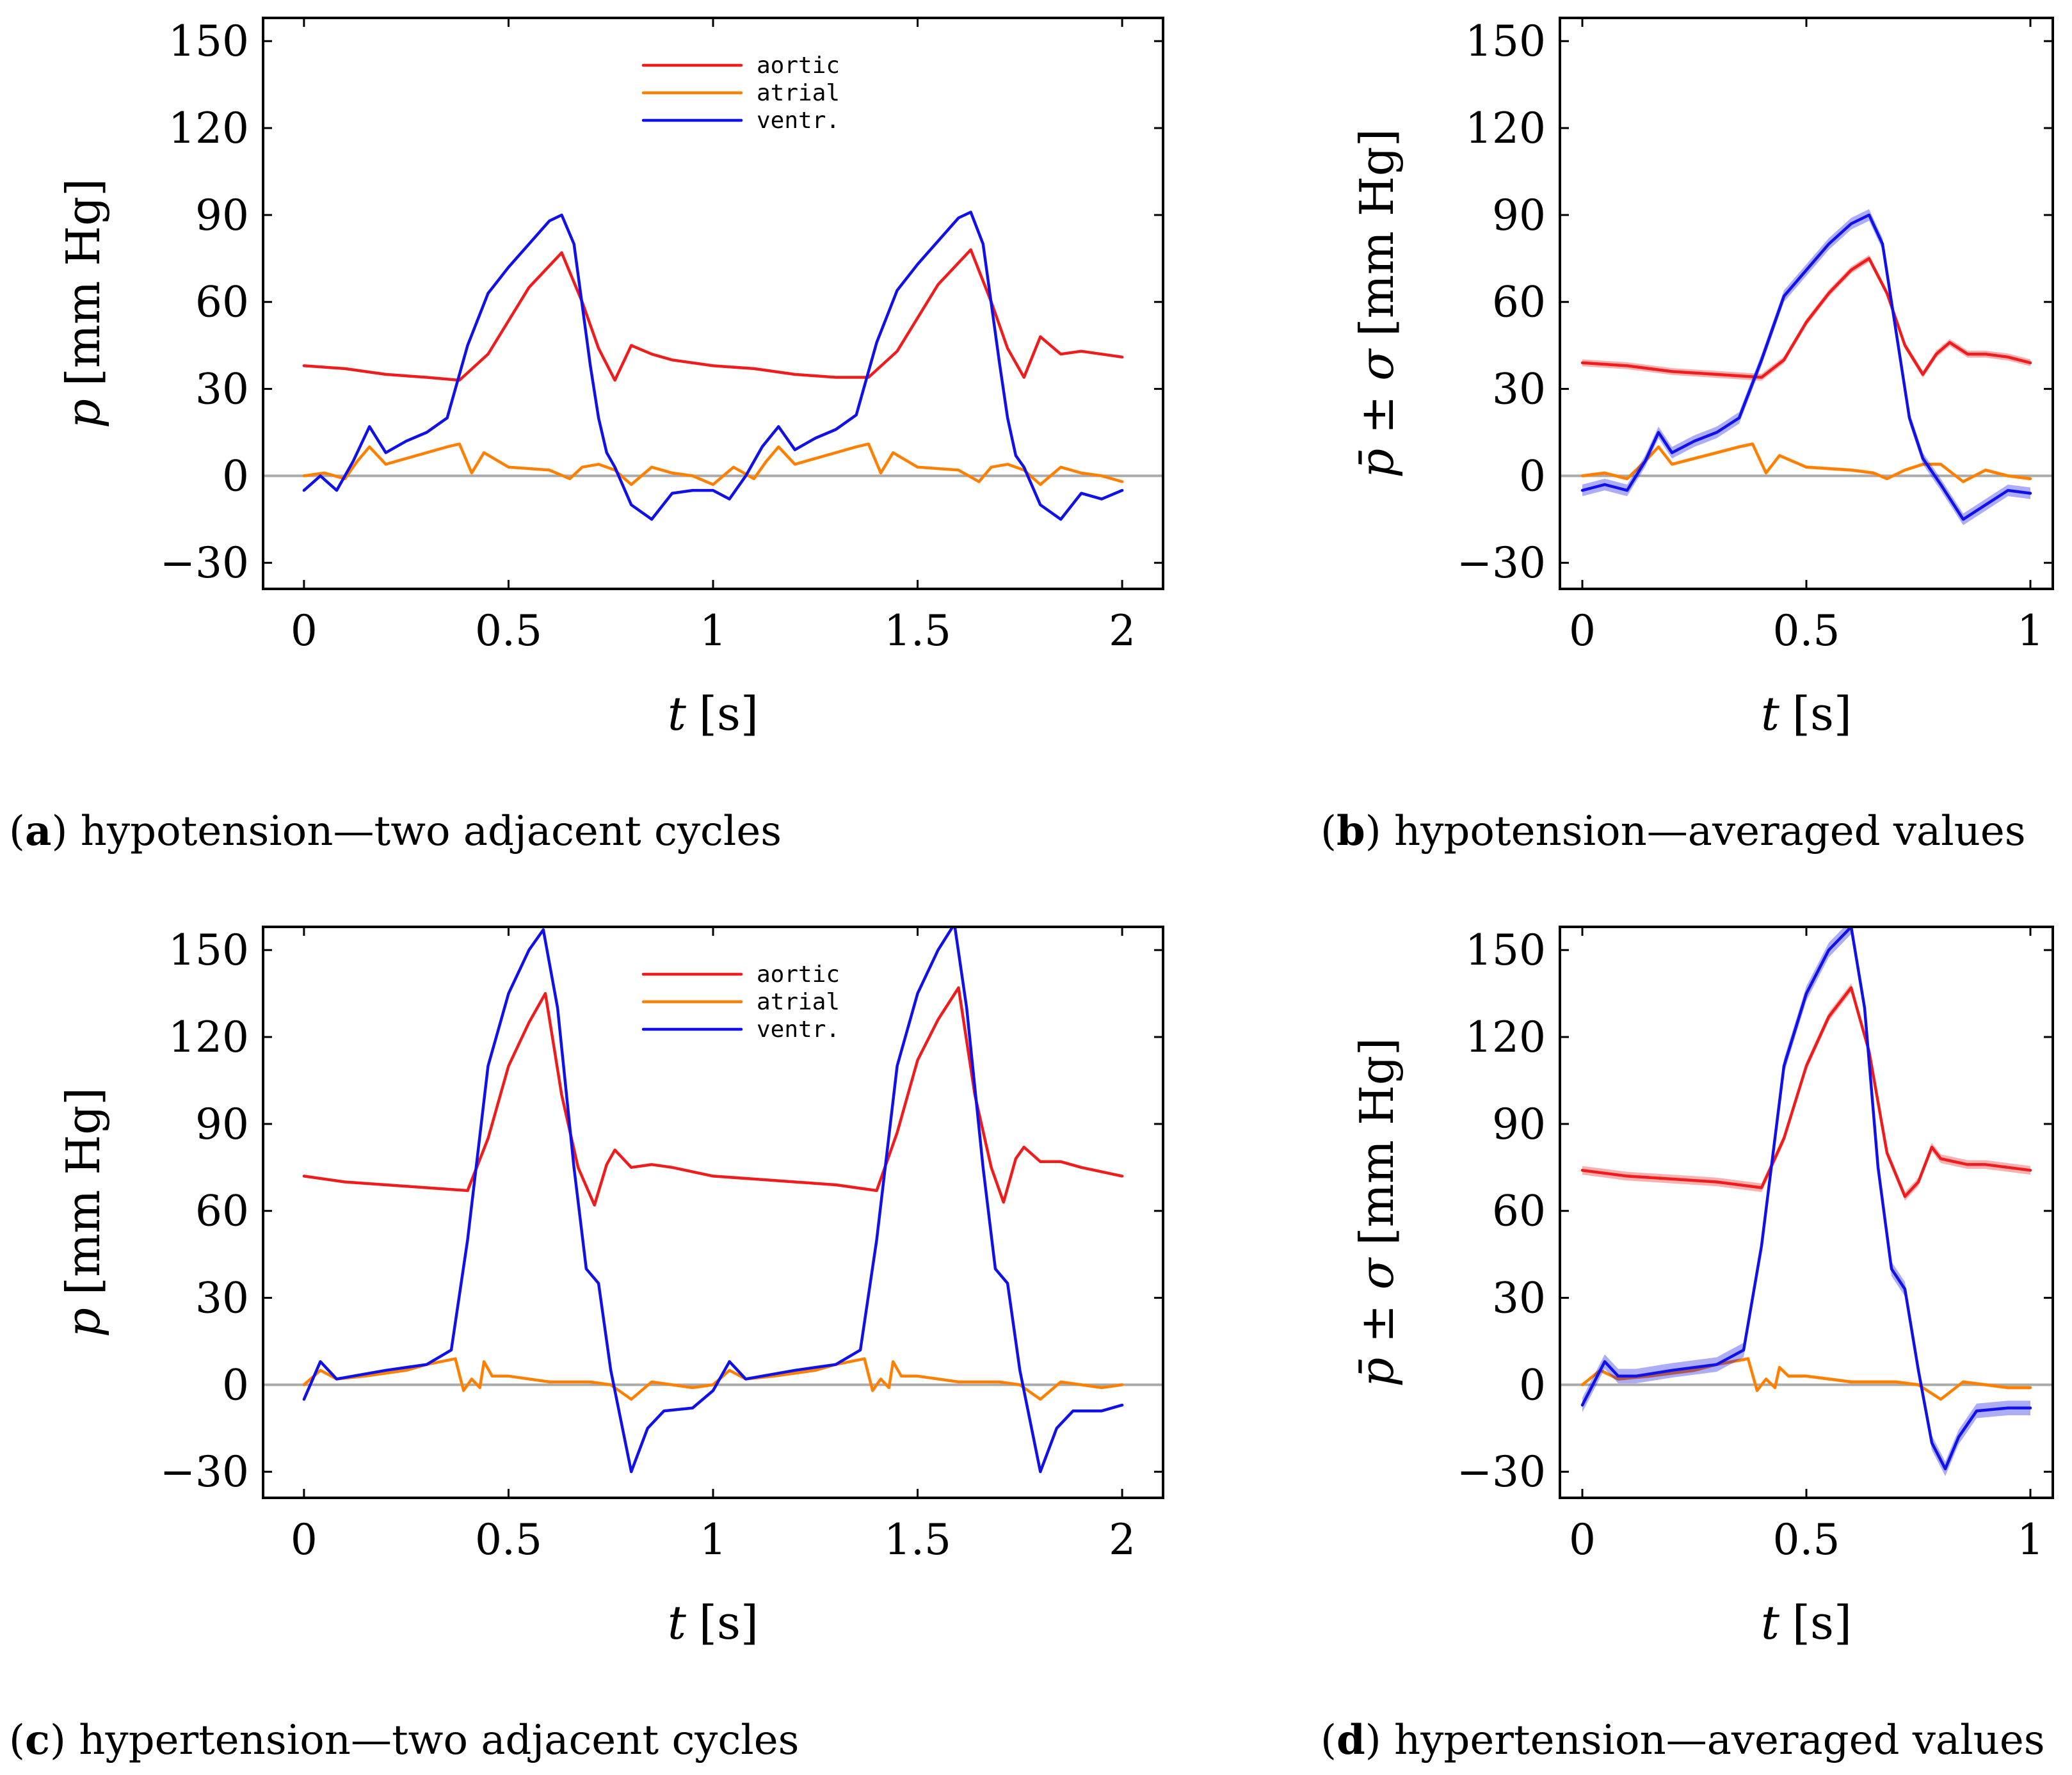  What do you see at coordinates (1719, 1740) in the screenshot?
I see `caption-body-d: hypertension—averaged values` at bounding box center [1719, 1740].